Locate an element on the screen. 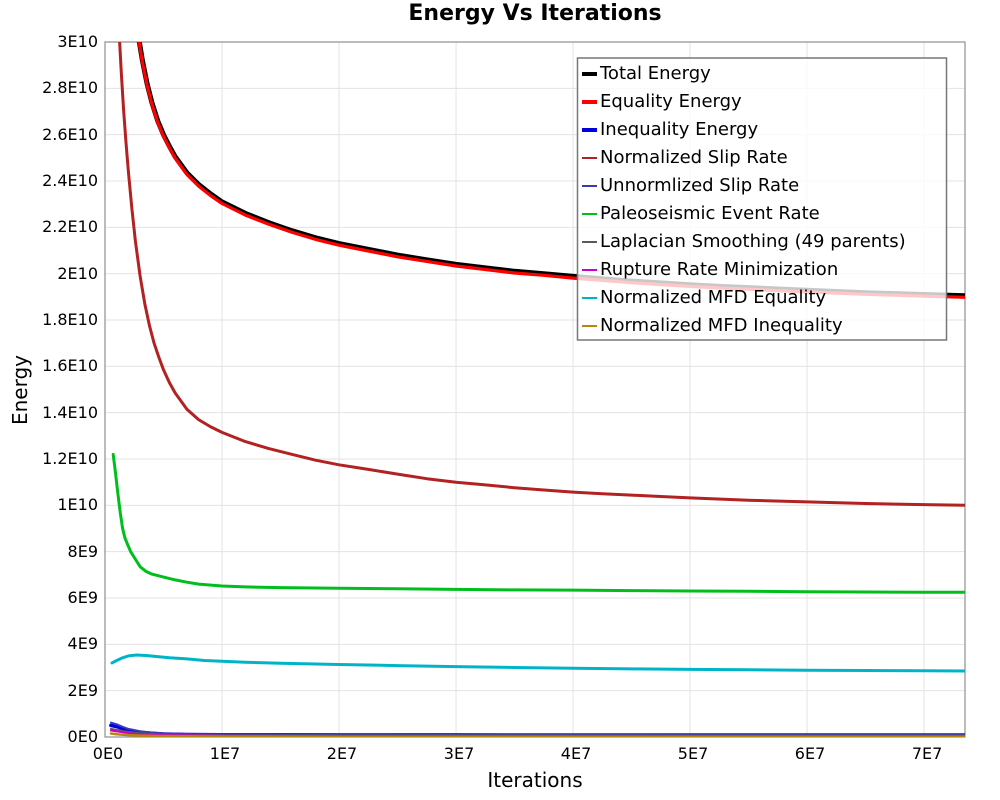 This screenshot has width=1000, height=800. legend-marker-total-energy is located at coordinates (589, 74).